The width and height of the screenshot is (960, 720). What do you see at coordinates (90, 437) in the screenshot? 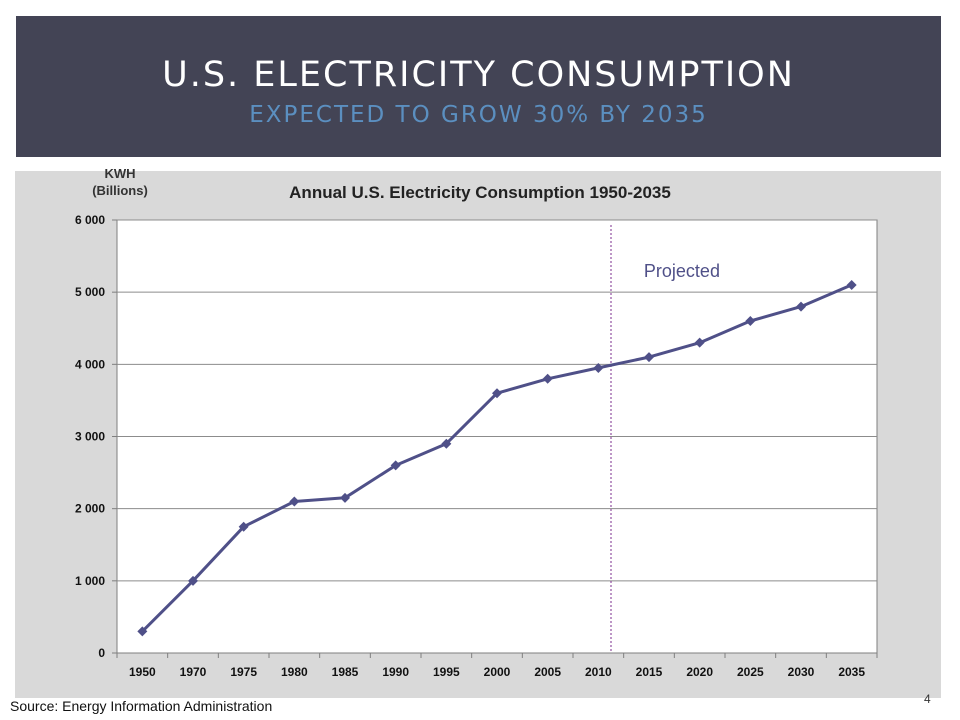
I see `y-tick-label: 3 000` at bounding box center [90, 437].